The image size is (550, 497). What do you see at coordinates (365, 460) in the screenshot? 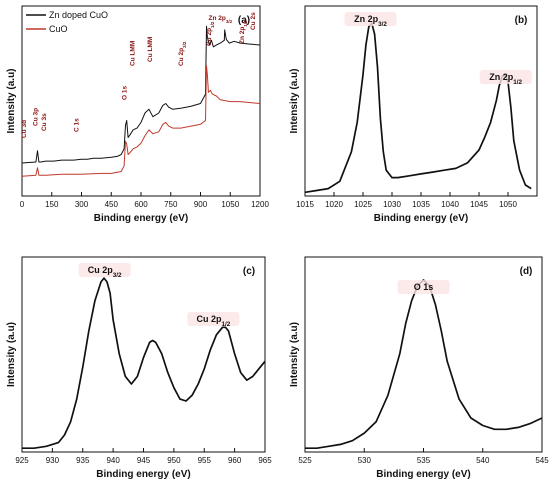
I see `x-tick-label: 530` at bounding box center [365, 460].